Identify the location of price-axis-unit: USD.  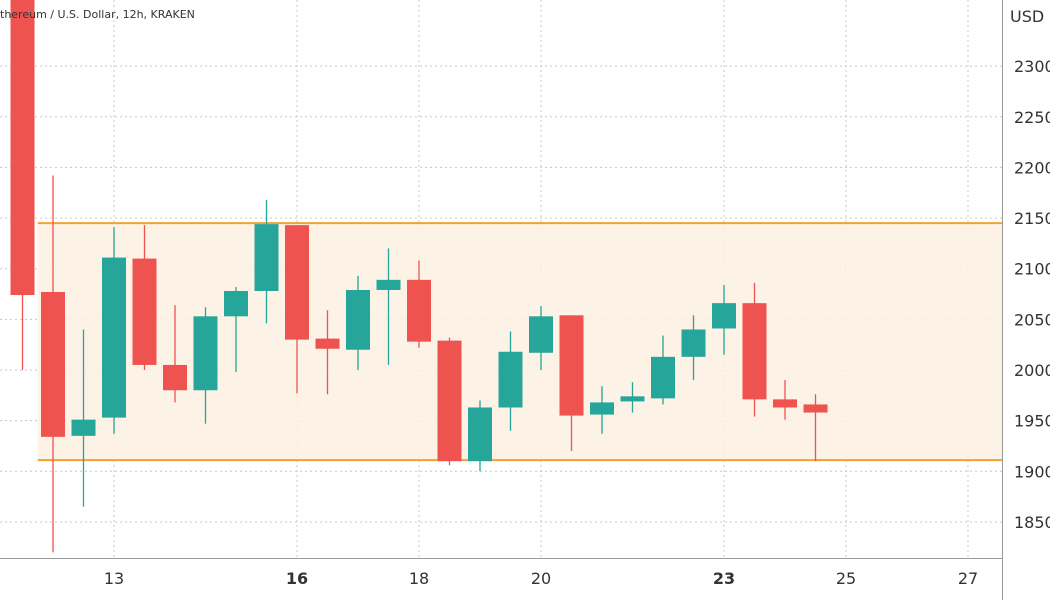
(1027, 16).